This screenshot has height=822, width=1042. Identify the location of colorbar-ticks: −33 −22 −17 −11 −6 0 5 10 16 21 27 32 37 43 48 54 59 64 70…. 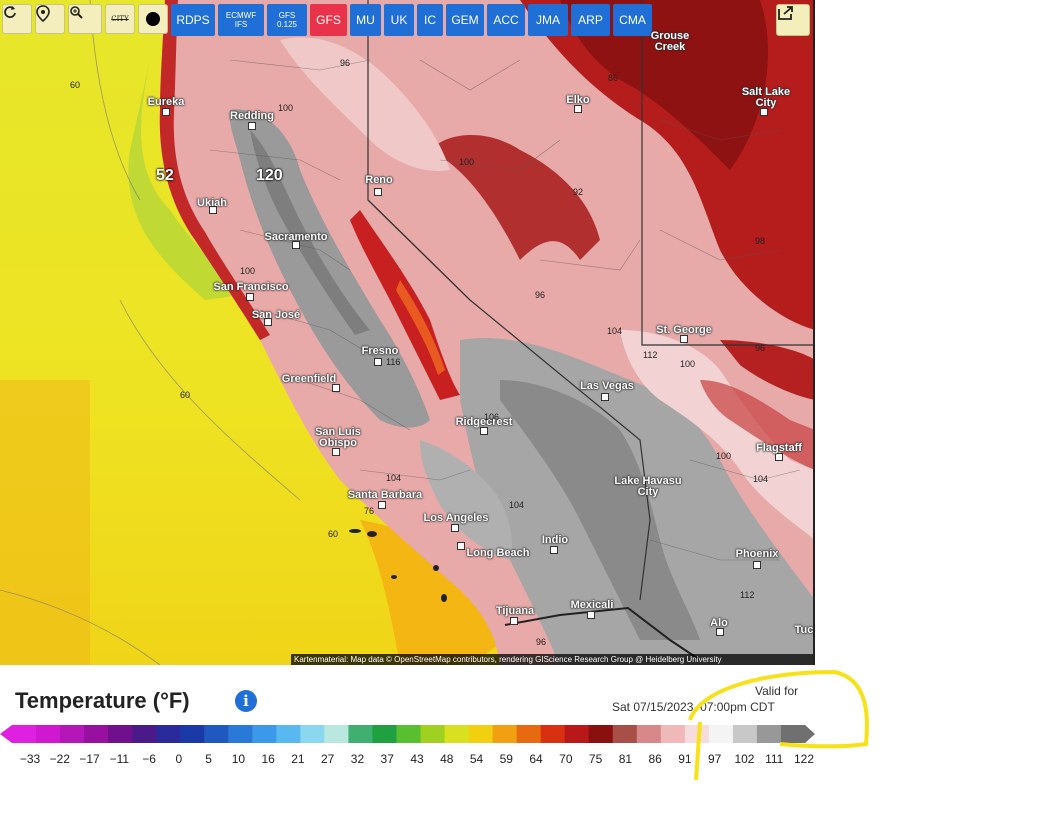
(410, 760).